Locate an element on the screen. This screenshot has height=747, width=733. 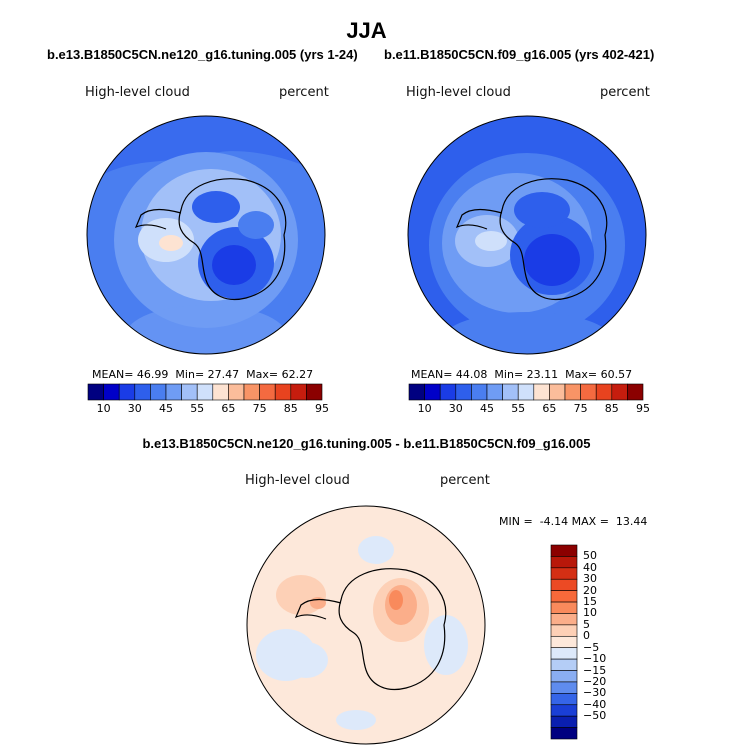
panel1-max-value: 62.27 is located at coordinates (297, 374).